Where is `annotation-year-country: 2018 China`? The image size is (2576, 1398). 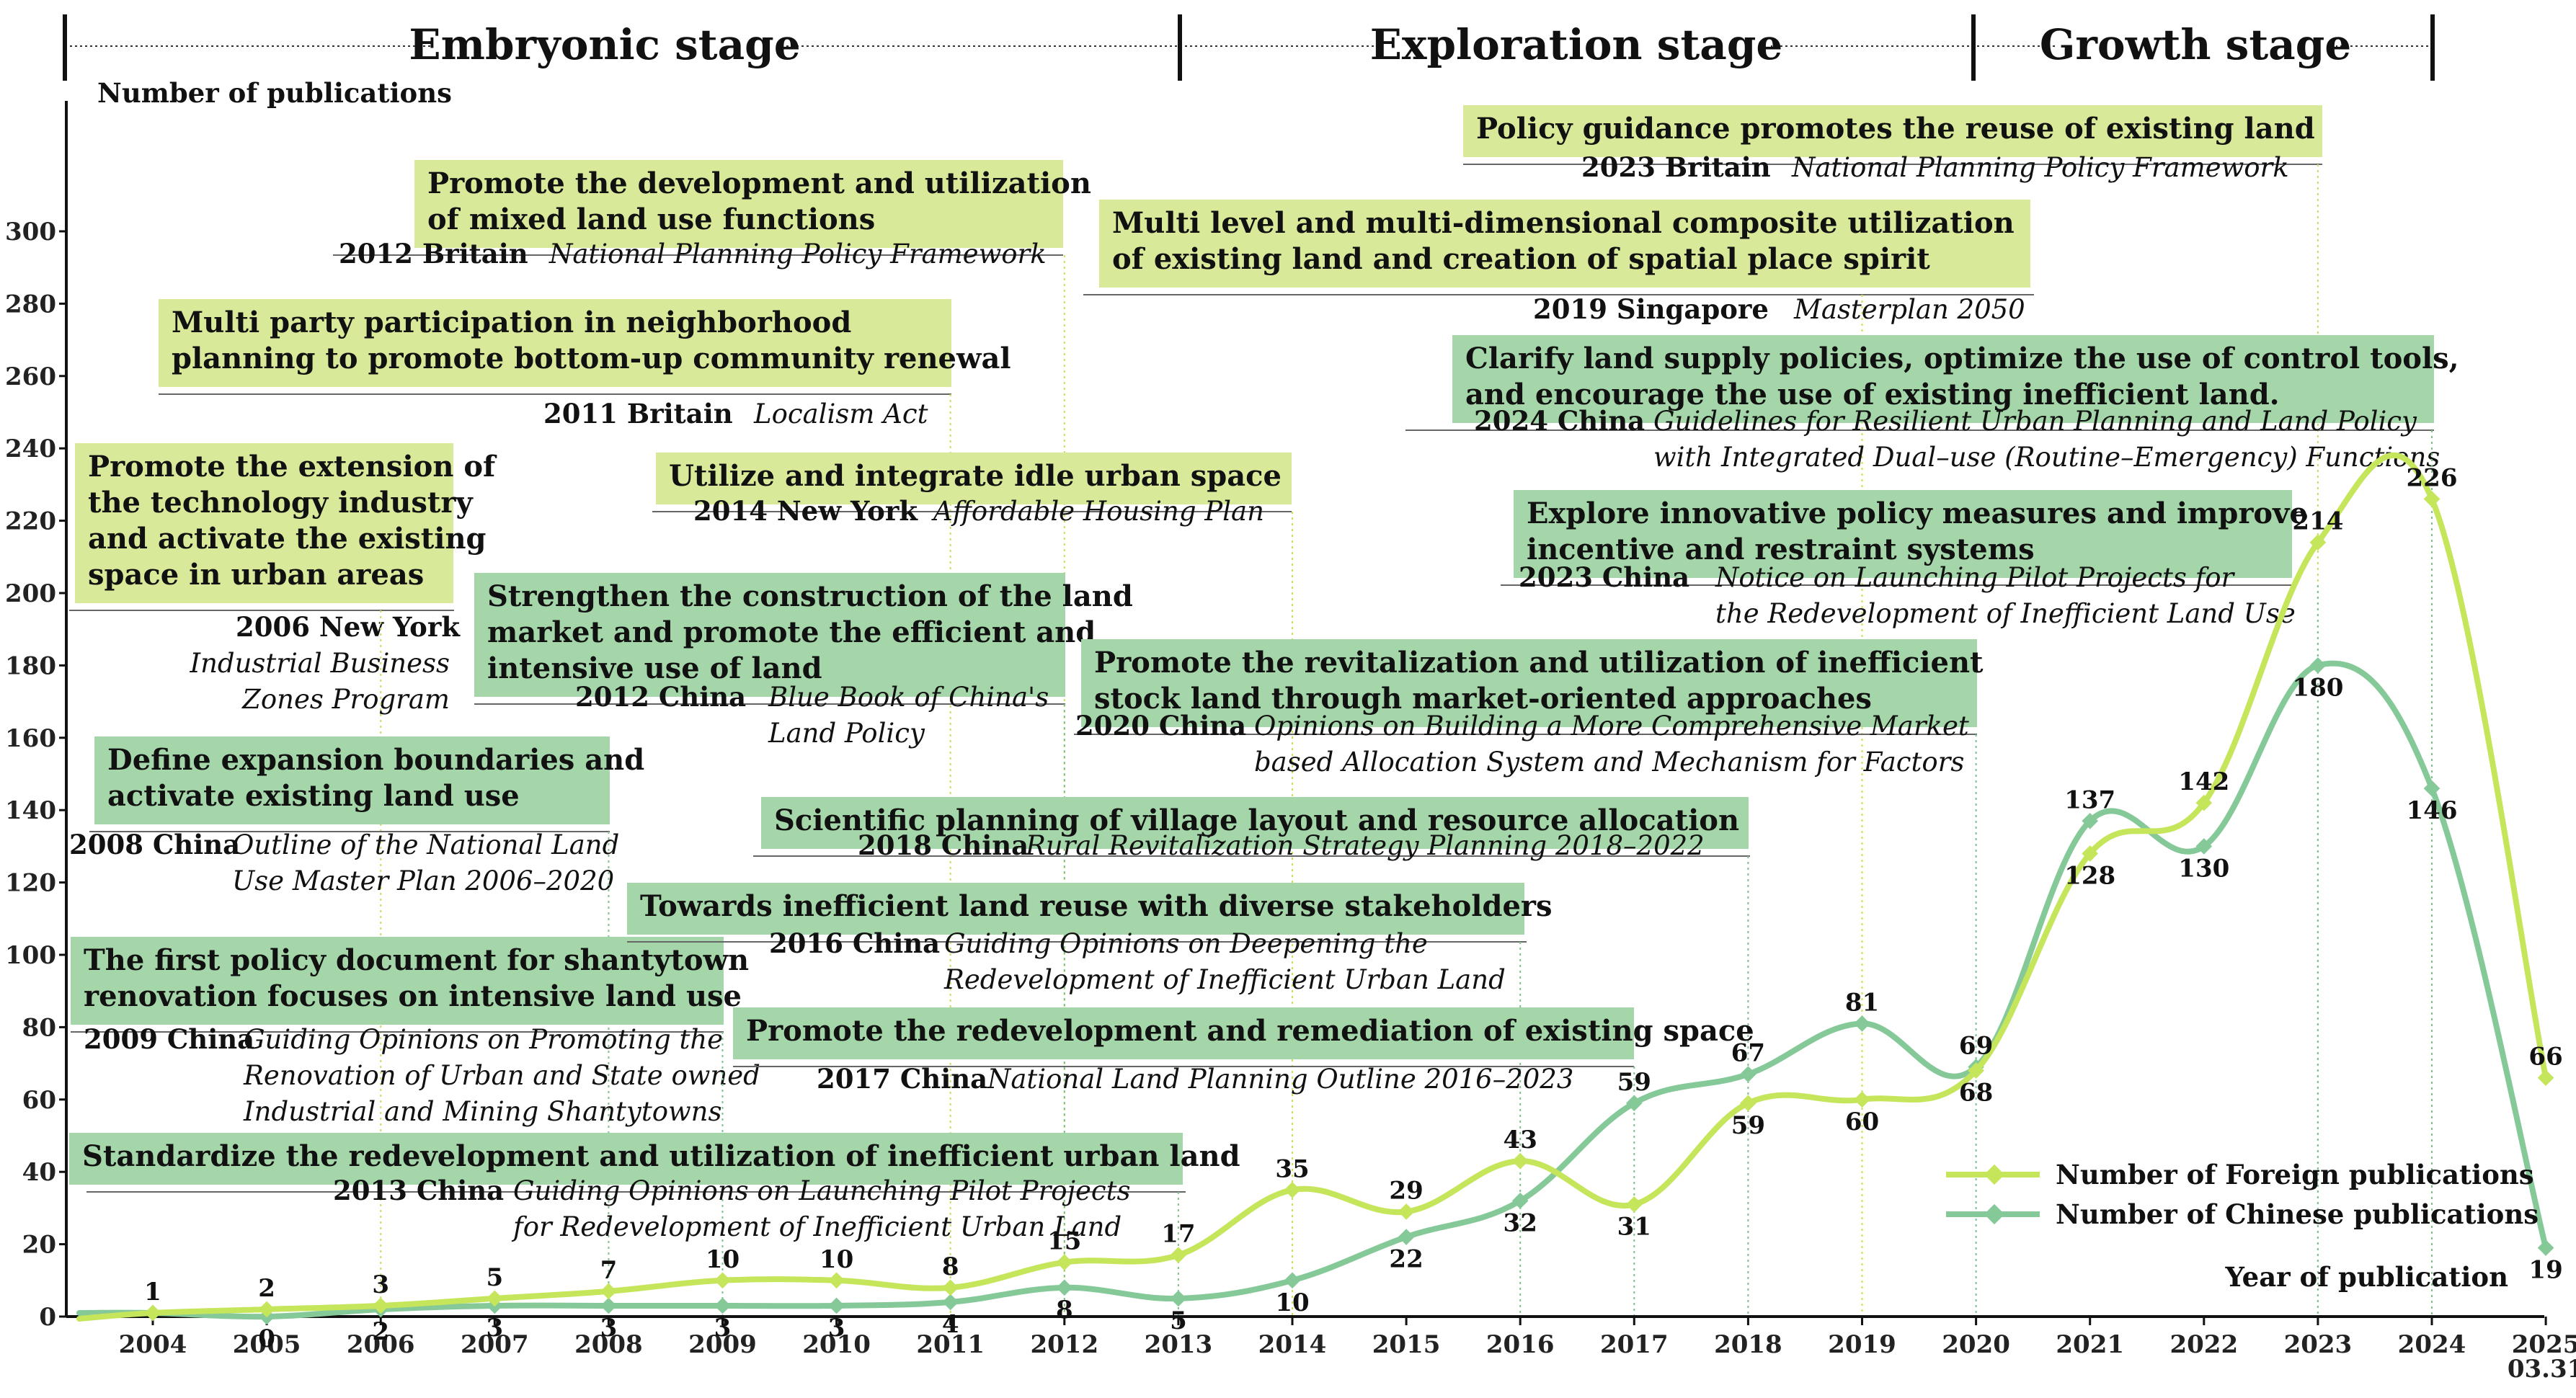
annotation-year-country: 2018 China is located at coordinates (943, 845).